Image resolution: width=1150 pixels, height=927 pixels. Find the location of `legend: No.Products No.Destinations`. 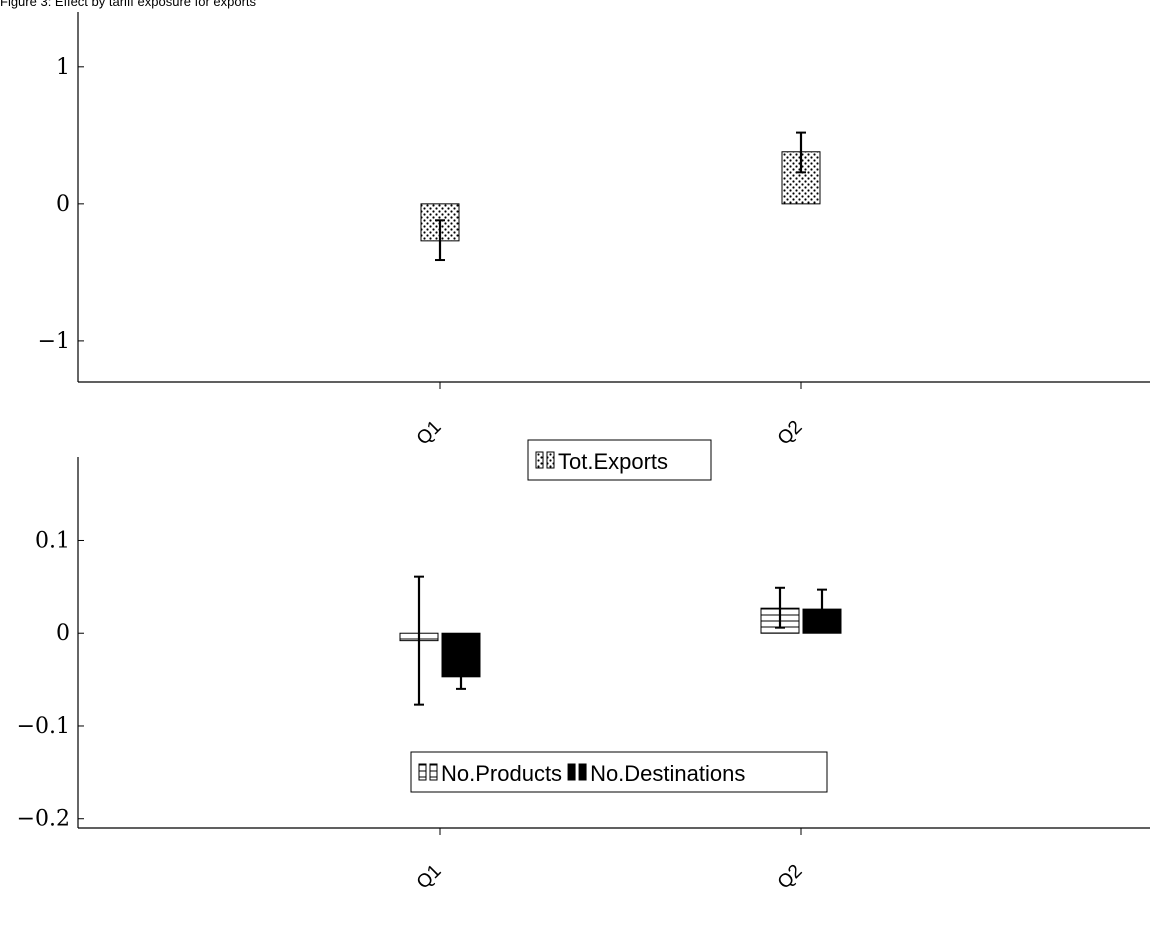

legend: No.Products No.Destinations is located at coordinates (619, 772).